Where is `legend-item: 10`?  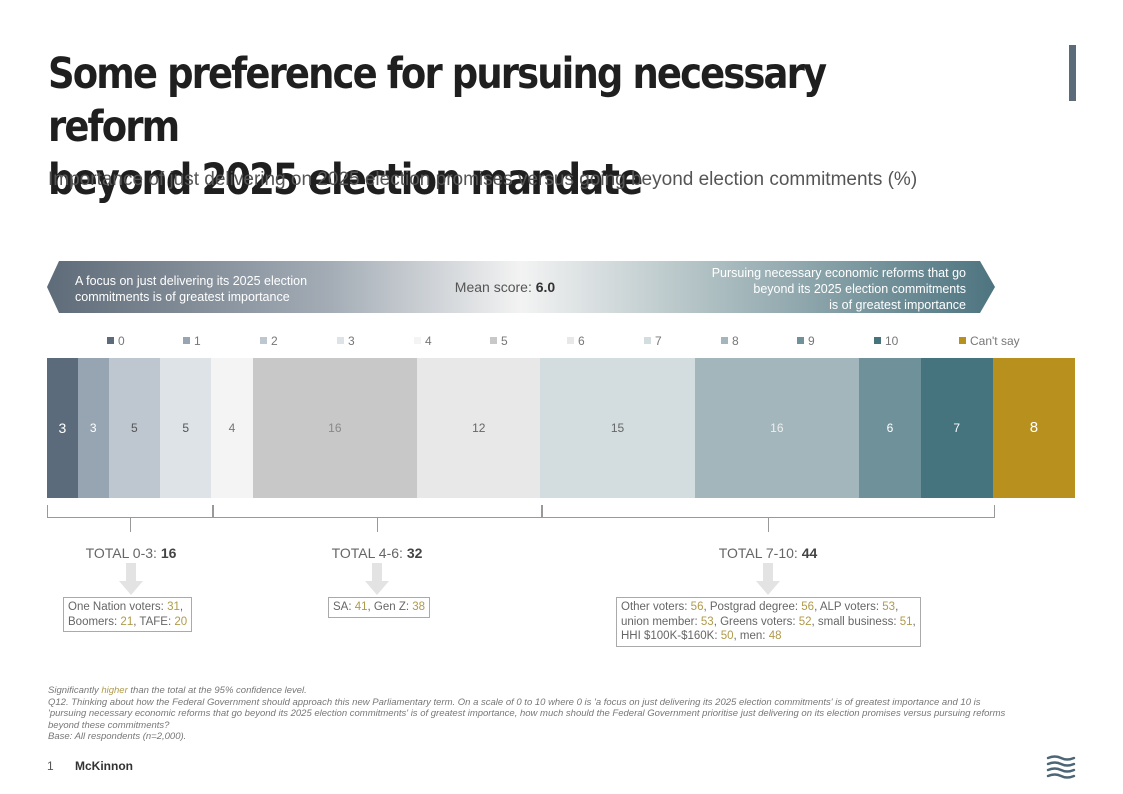
legend-item: 10 is located at coordinates (886, 341).